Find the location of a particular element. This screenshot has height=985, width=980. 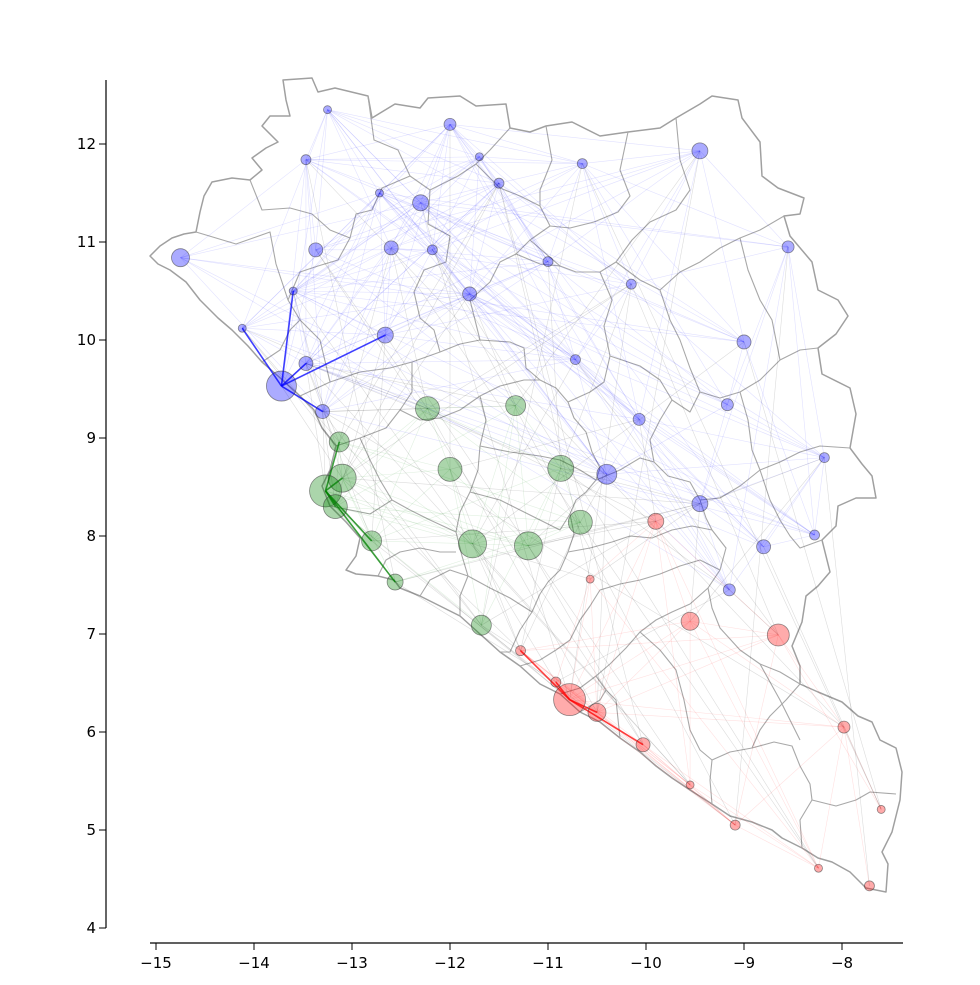

y-ticks: 4 5 6 7 8 9 10 11 12 is located at coordinates (91, 536).